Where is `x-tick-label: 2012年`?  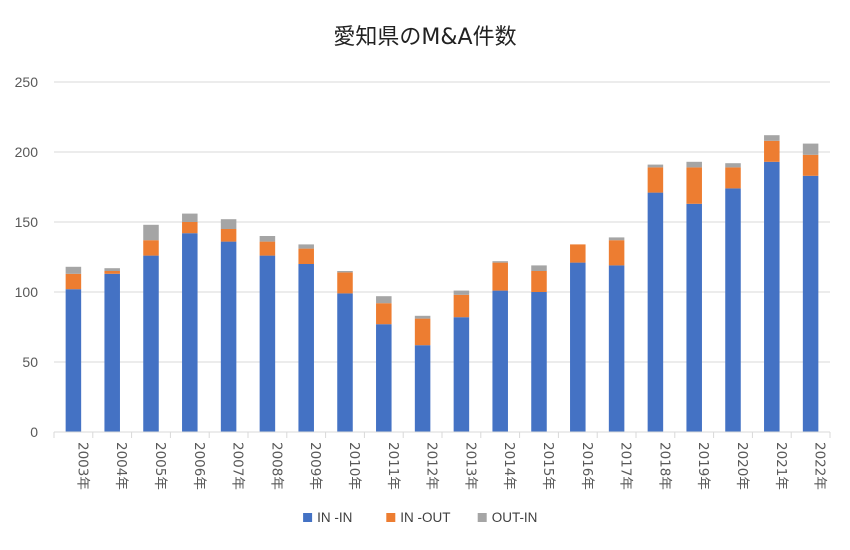
x-tick-label: 2012年 is located at coordinates (432, 466).